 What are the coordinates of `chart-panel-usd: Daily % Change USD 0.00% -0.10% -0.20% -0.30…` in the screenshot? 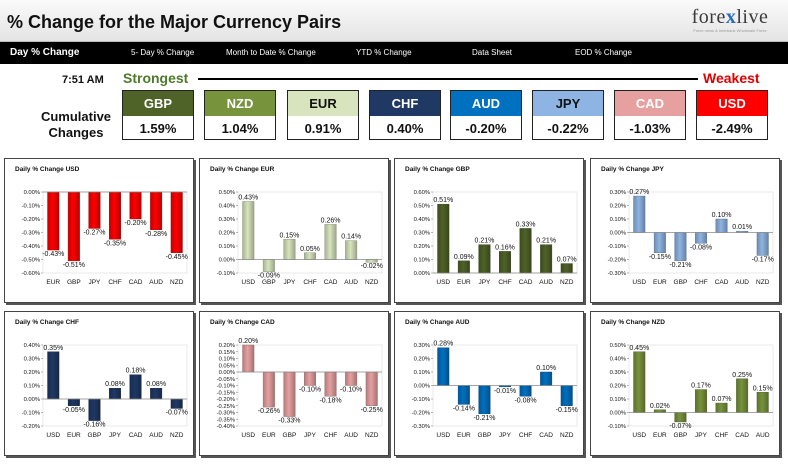 It's located at (99, 230).